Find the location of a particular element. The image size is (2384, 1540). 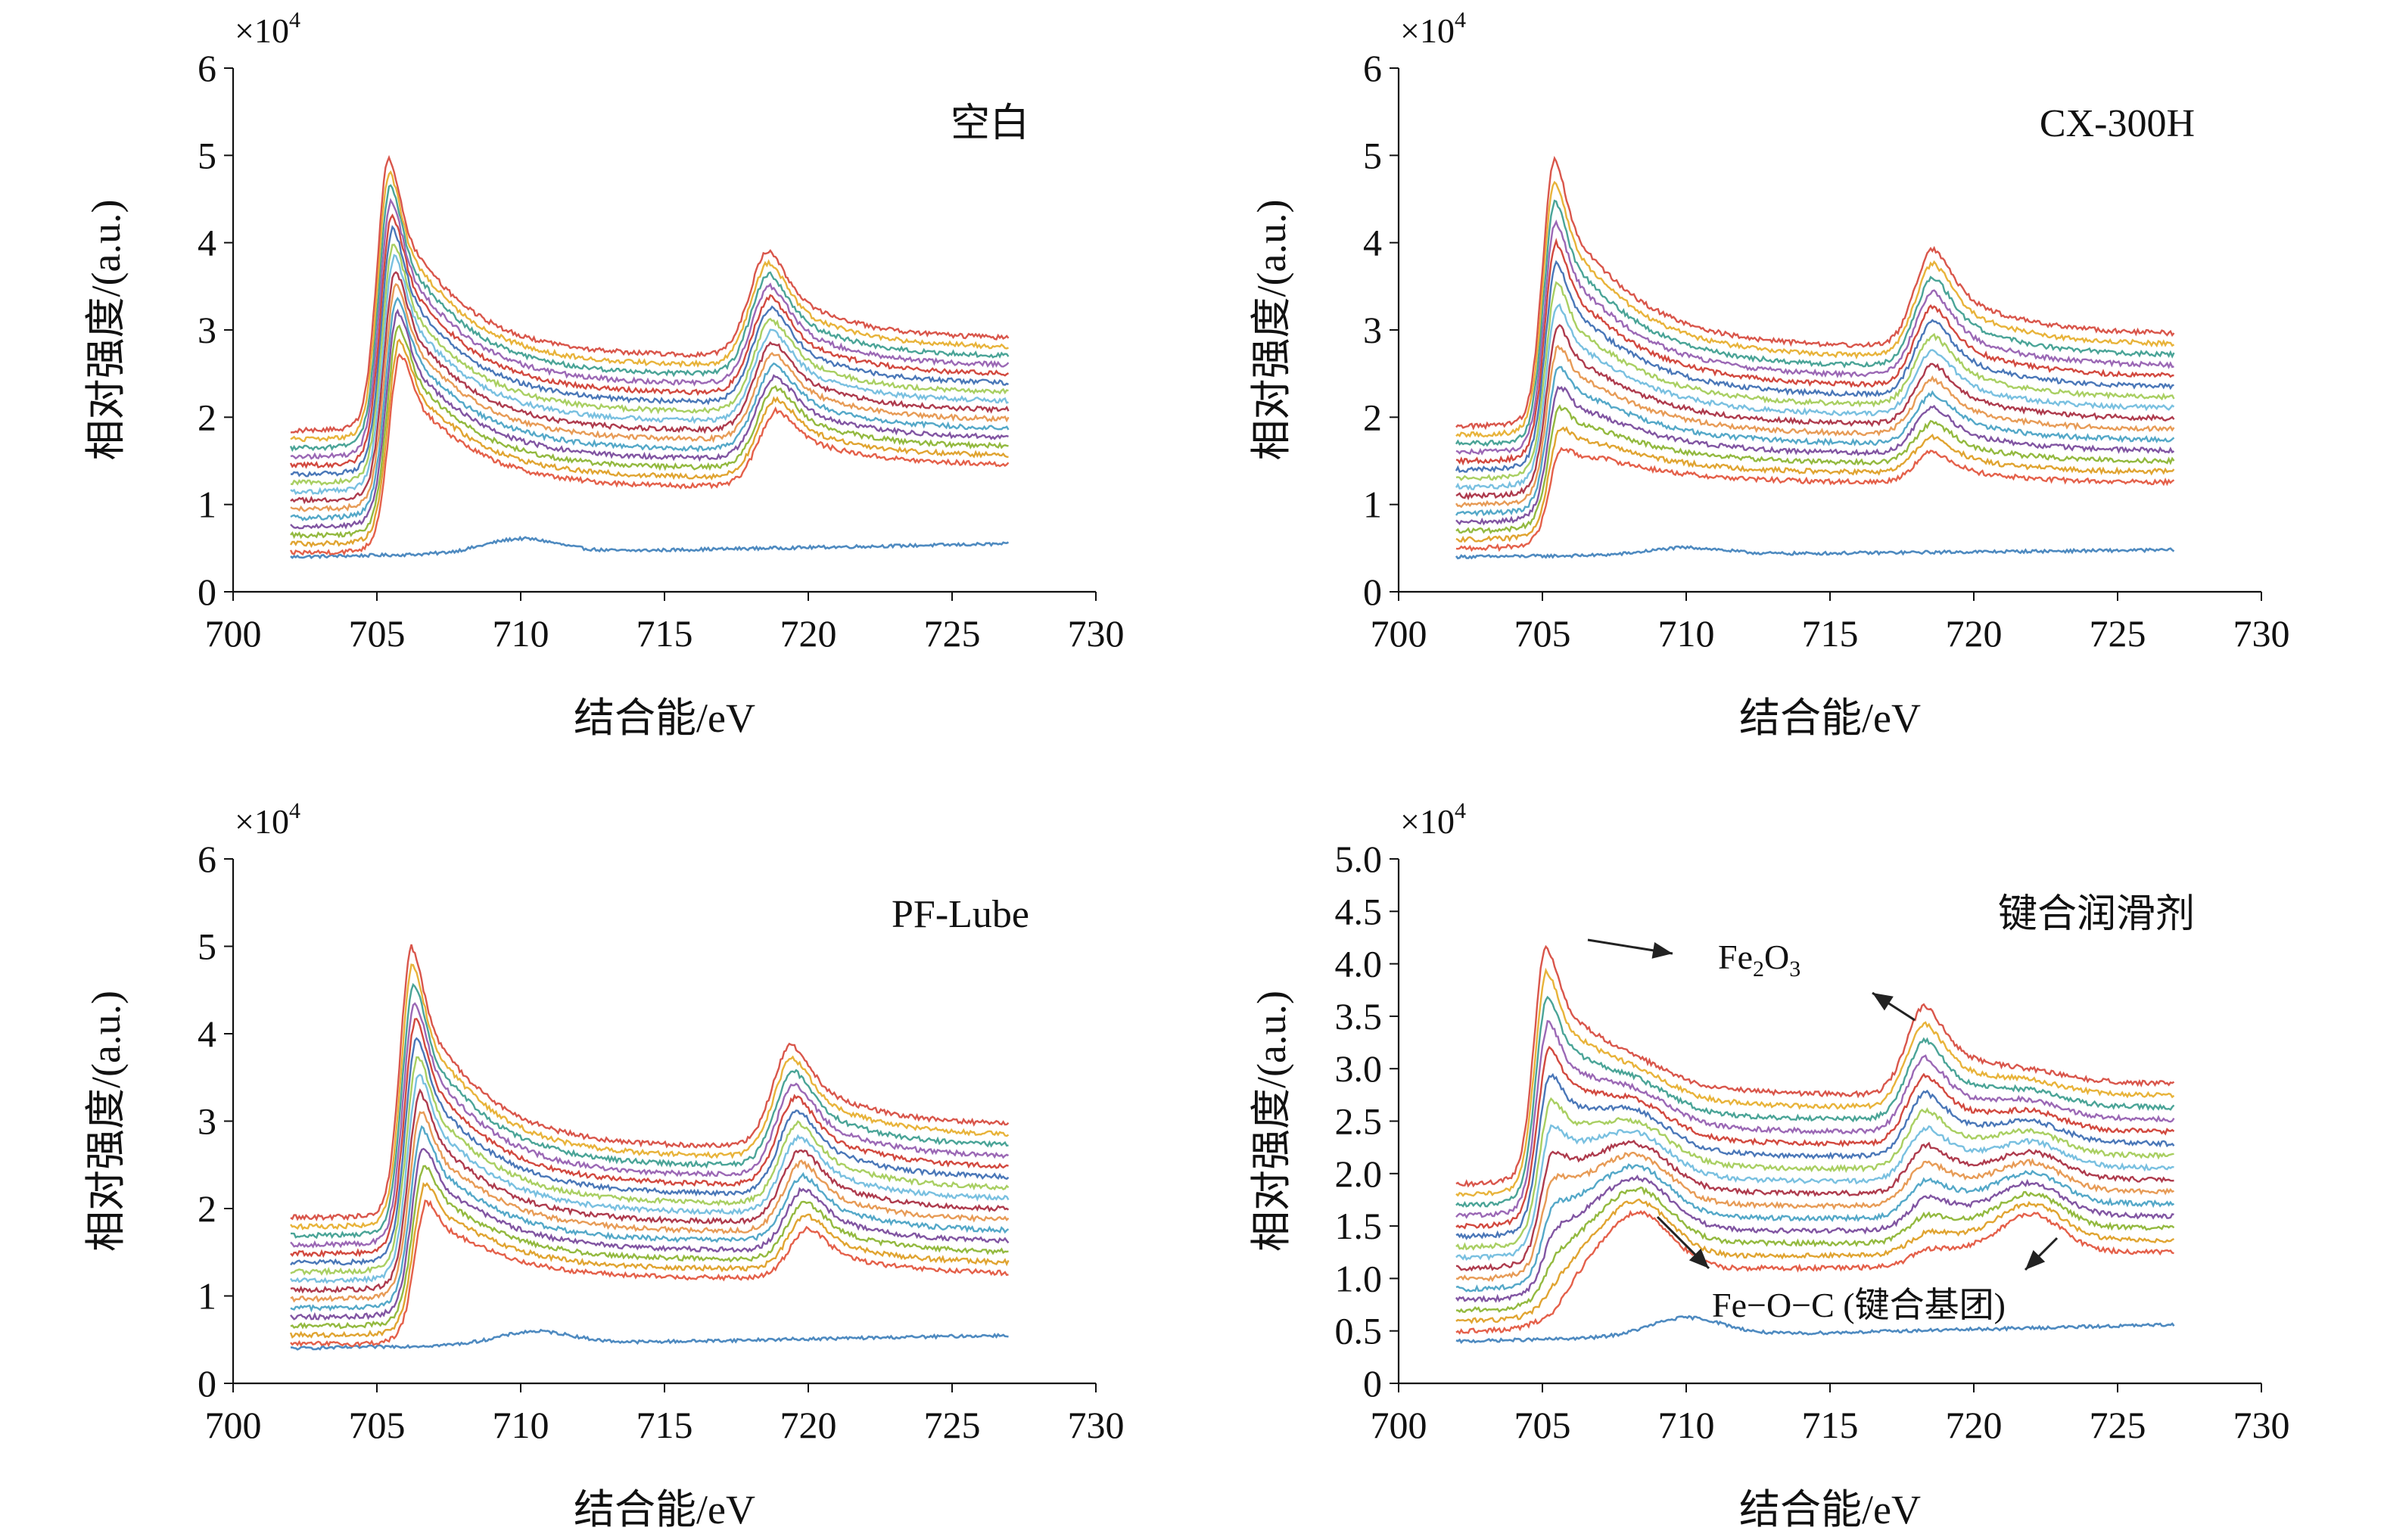

y-tick-label: 5.0 is located at coordinates (1359, 859).